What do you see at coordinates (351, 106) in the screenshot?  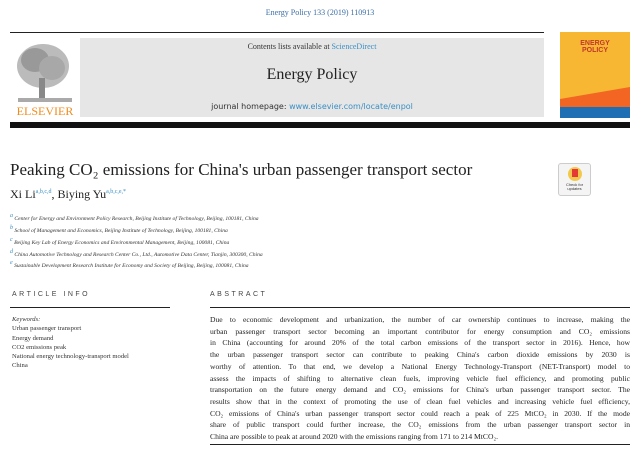 I see `homepage-link: www.elsevier.com/locate/enpol` at bounding box center [351, 106].